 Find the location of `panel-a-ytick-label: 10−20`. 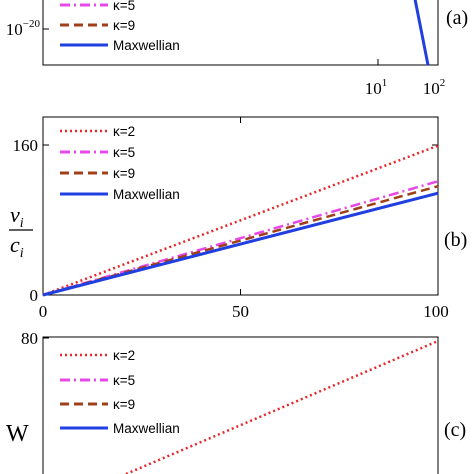

panel-a-ytick-label: 10−20 is located at coordinates (23, 28).